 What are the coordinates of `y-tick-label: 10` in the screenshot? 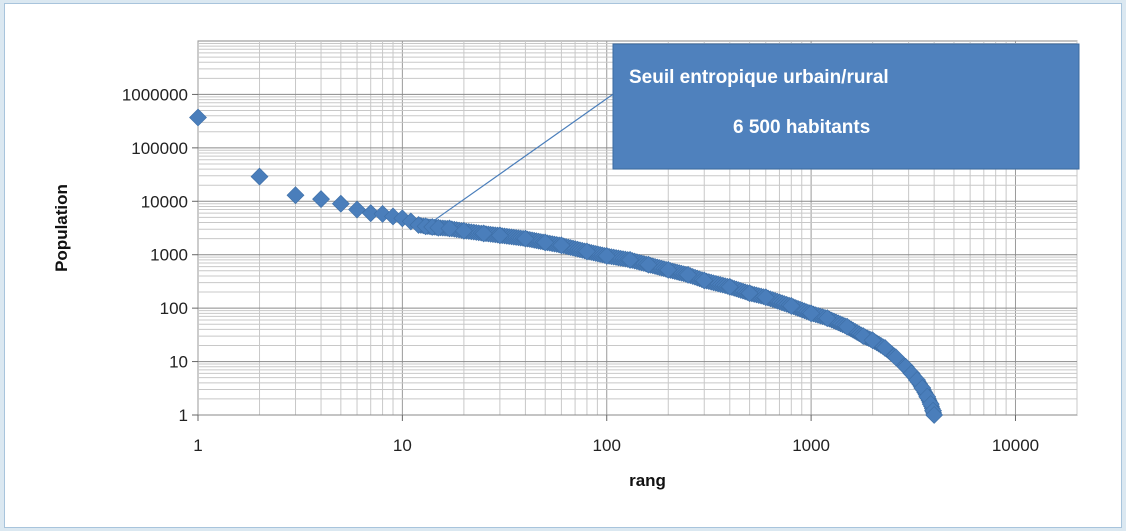 It's located at (178, 362).